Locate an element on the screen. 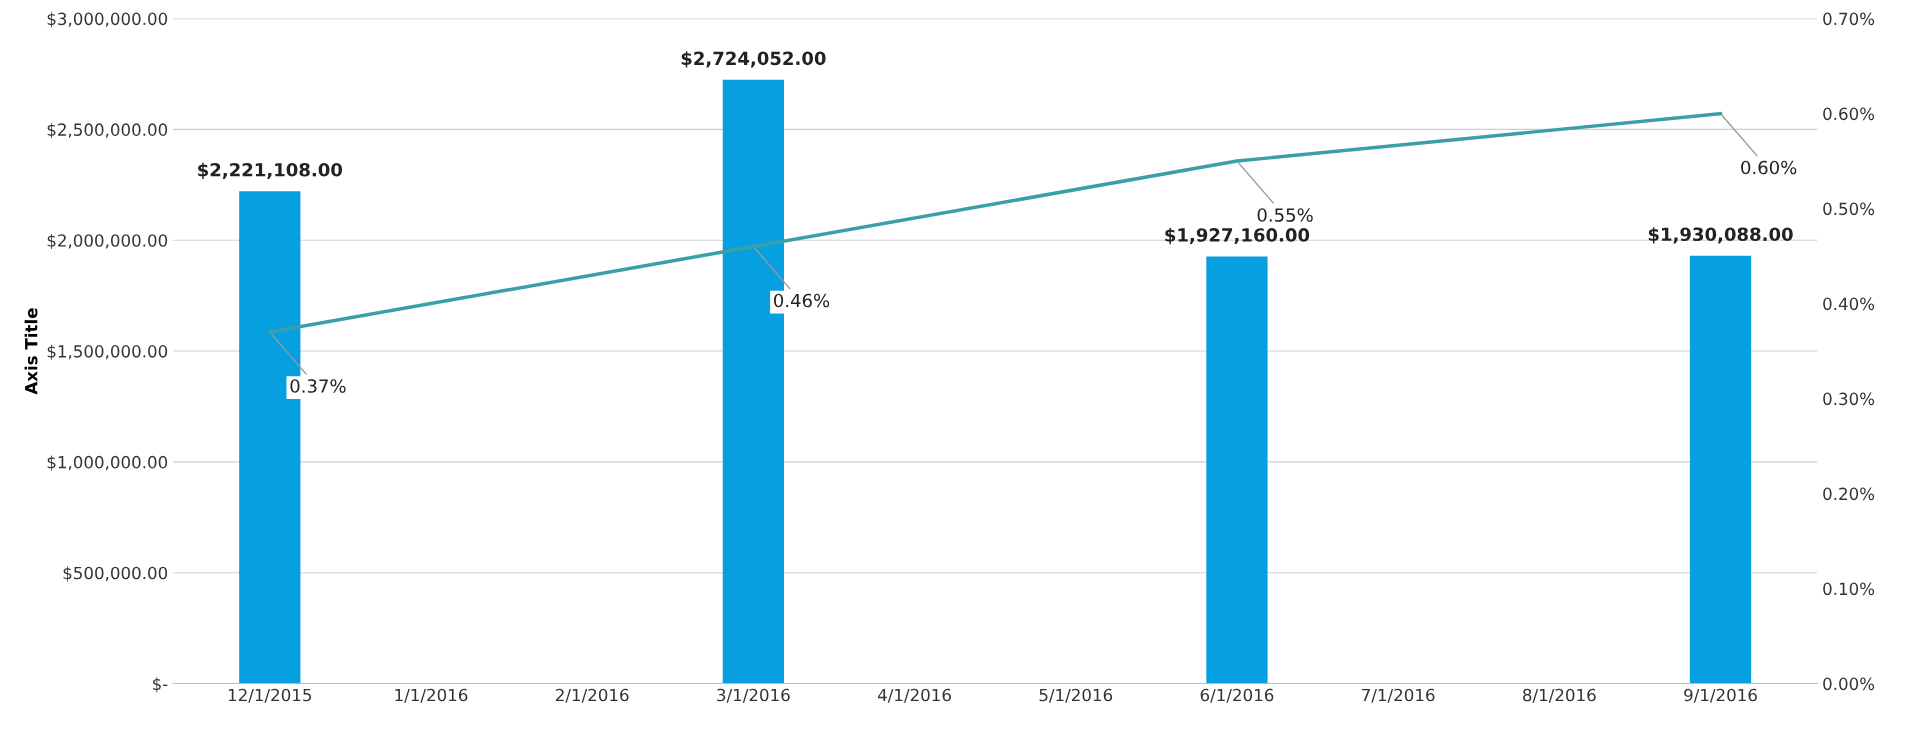  y2-tick-label: 0.60% is located at coordinates (1849, 114).